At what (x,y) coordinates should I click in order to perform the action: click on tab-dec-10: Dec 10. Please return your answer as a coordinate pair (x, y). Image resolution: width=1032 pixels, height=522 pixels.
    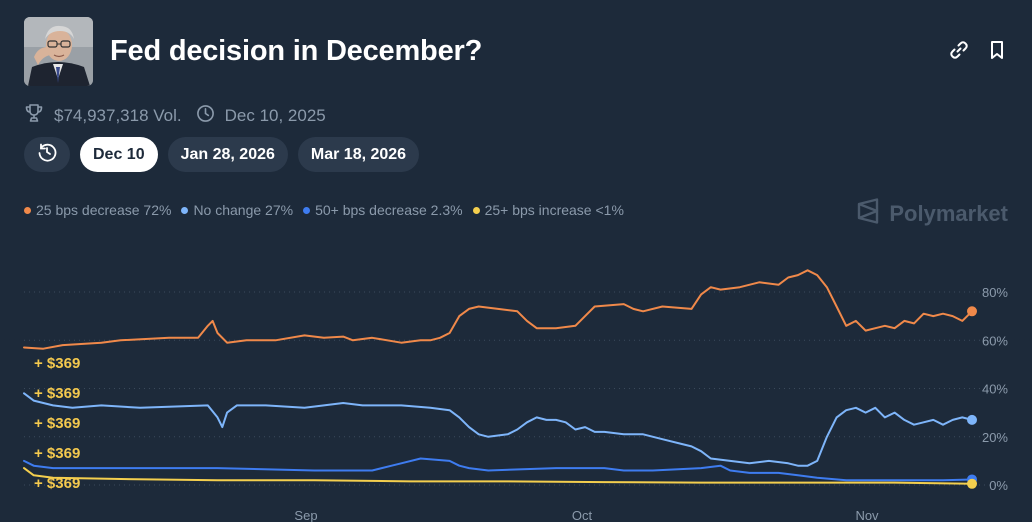
    Looking at the image, I should click on (119, 154).